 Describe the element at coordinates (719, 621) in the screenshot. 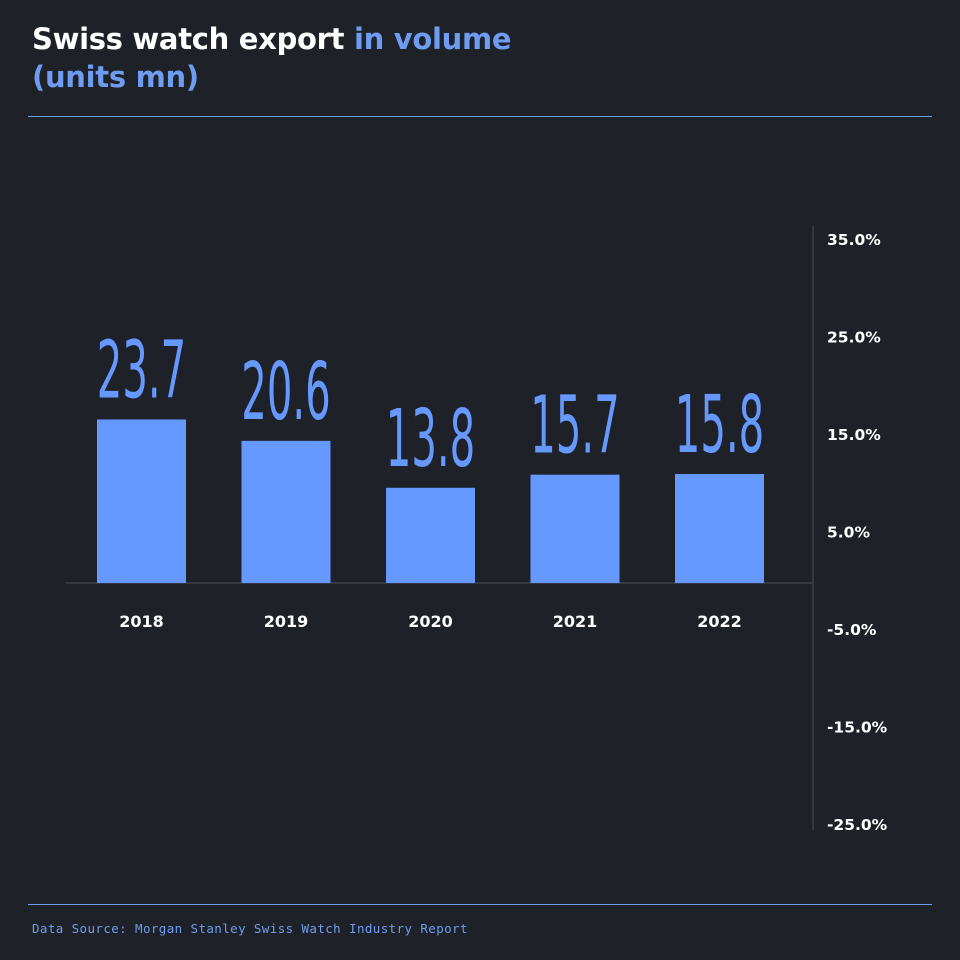

I see `x-tick-label: 2022` at that location.